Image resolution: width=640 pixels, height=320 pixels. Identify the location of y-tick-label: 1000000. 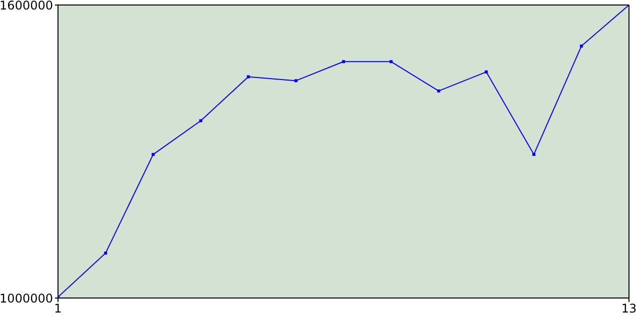
(26, 298).